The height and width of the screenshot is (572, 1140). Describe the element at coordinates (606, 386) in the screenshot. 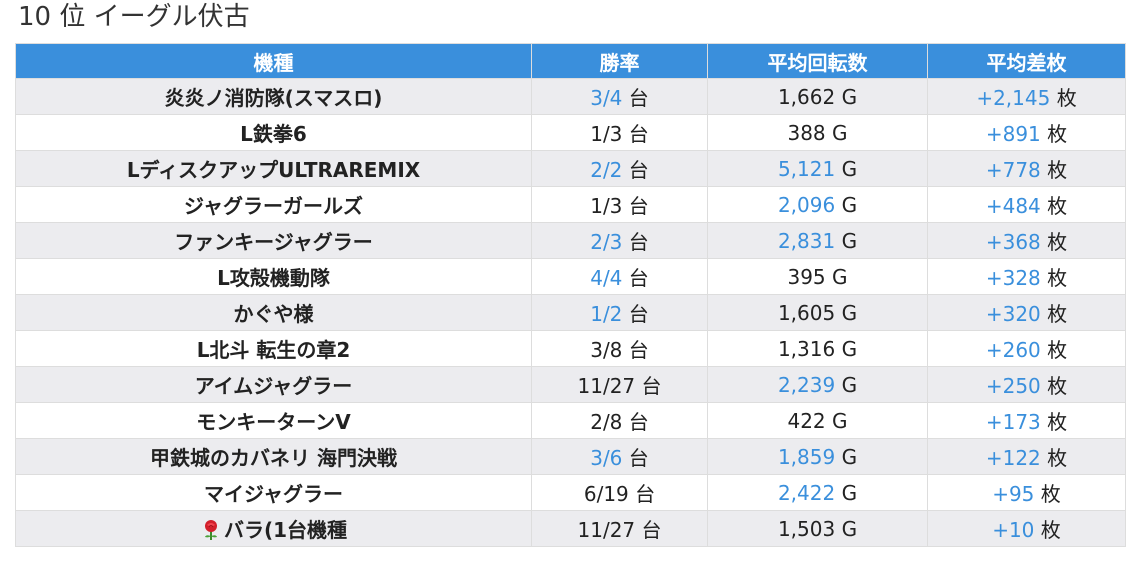

I see `win-rate-cell-value: 11/27` at that location.